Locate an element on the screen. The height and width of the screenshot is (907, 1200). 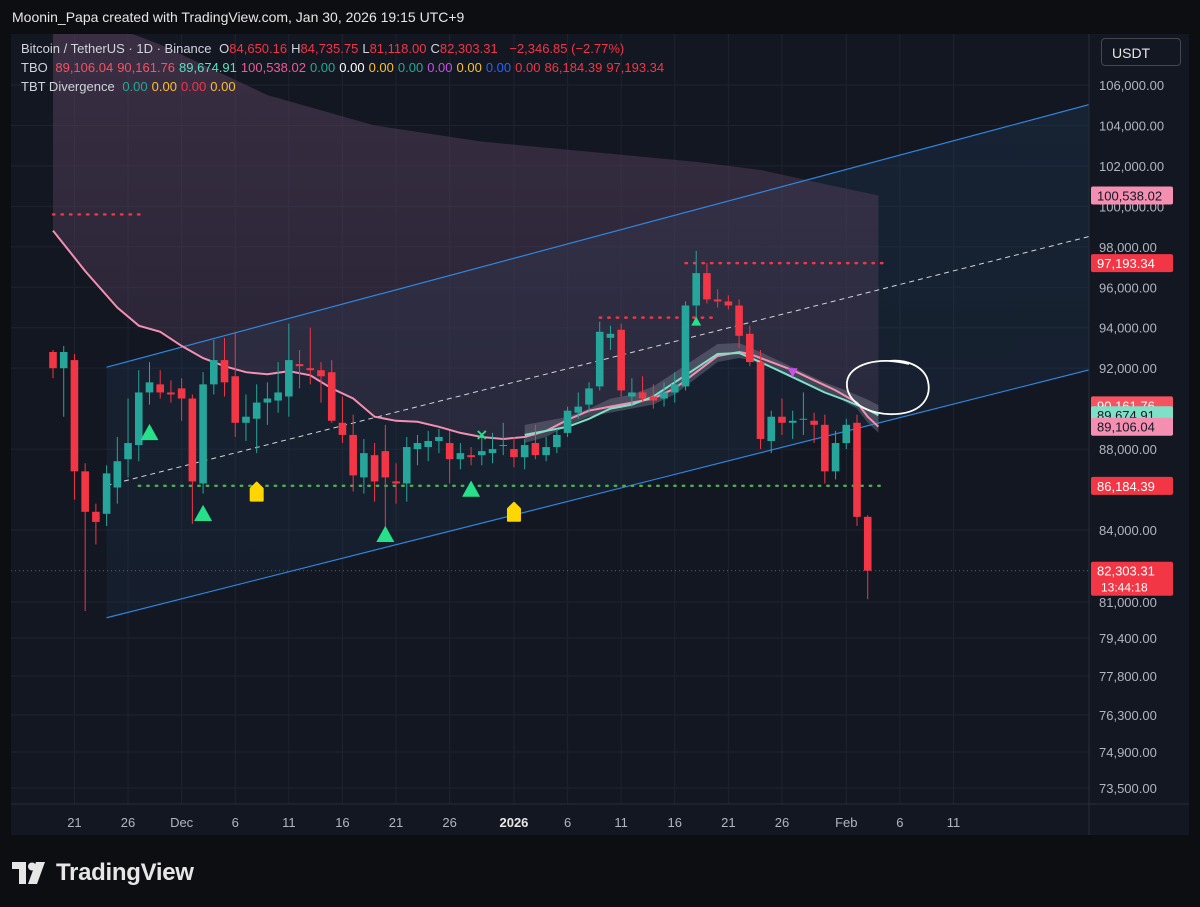
time-axis-bg is located at coordinates (600, 819).